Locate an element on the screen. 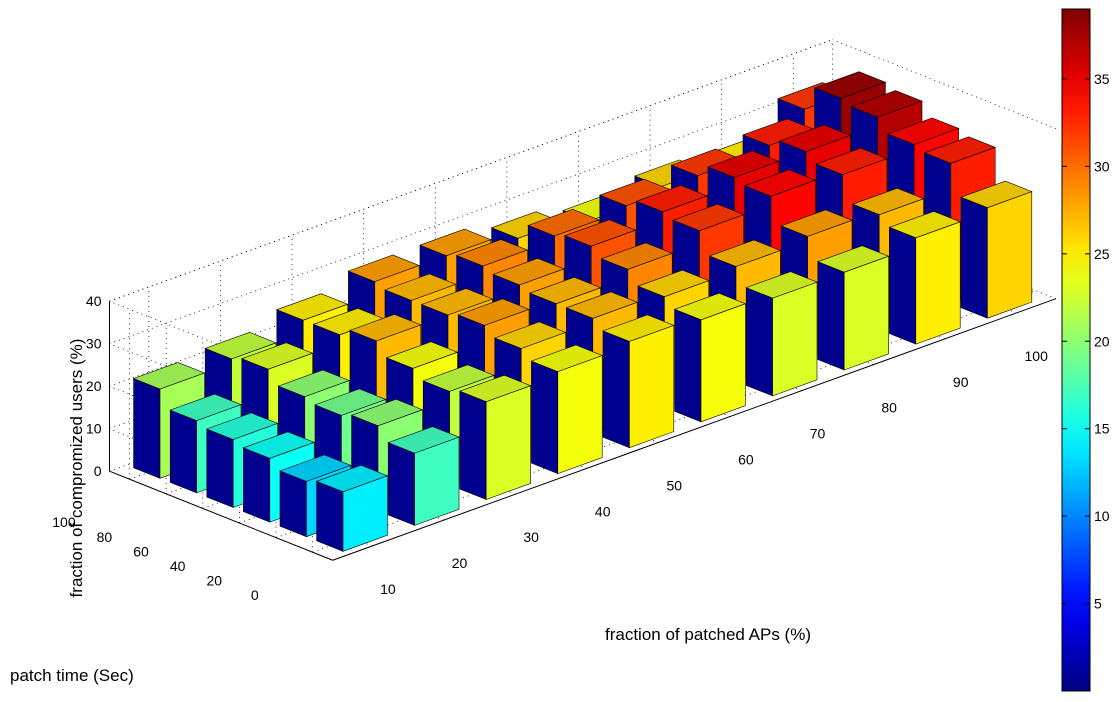  z-axis-label: fraction of compromized users (%) is located at coordinates (76, 468).